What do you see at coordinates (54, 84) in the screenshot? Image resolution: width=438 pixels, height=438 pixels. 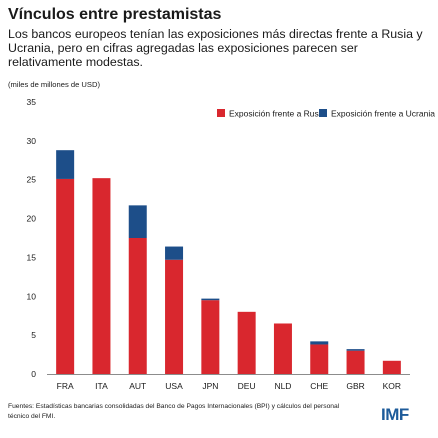 I see `y-axis-label: (miles de millones de USD)` at bounding box center [54, 84].